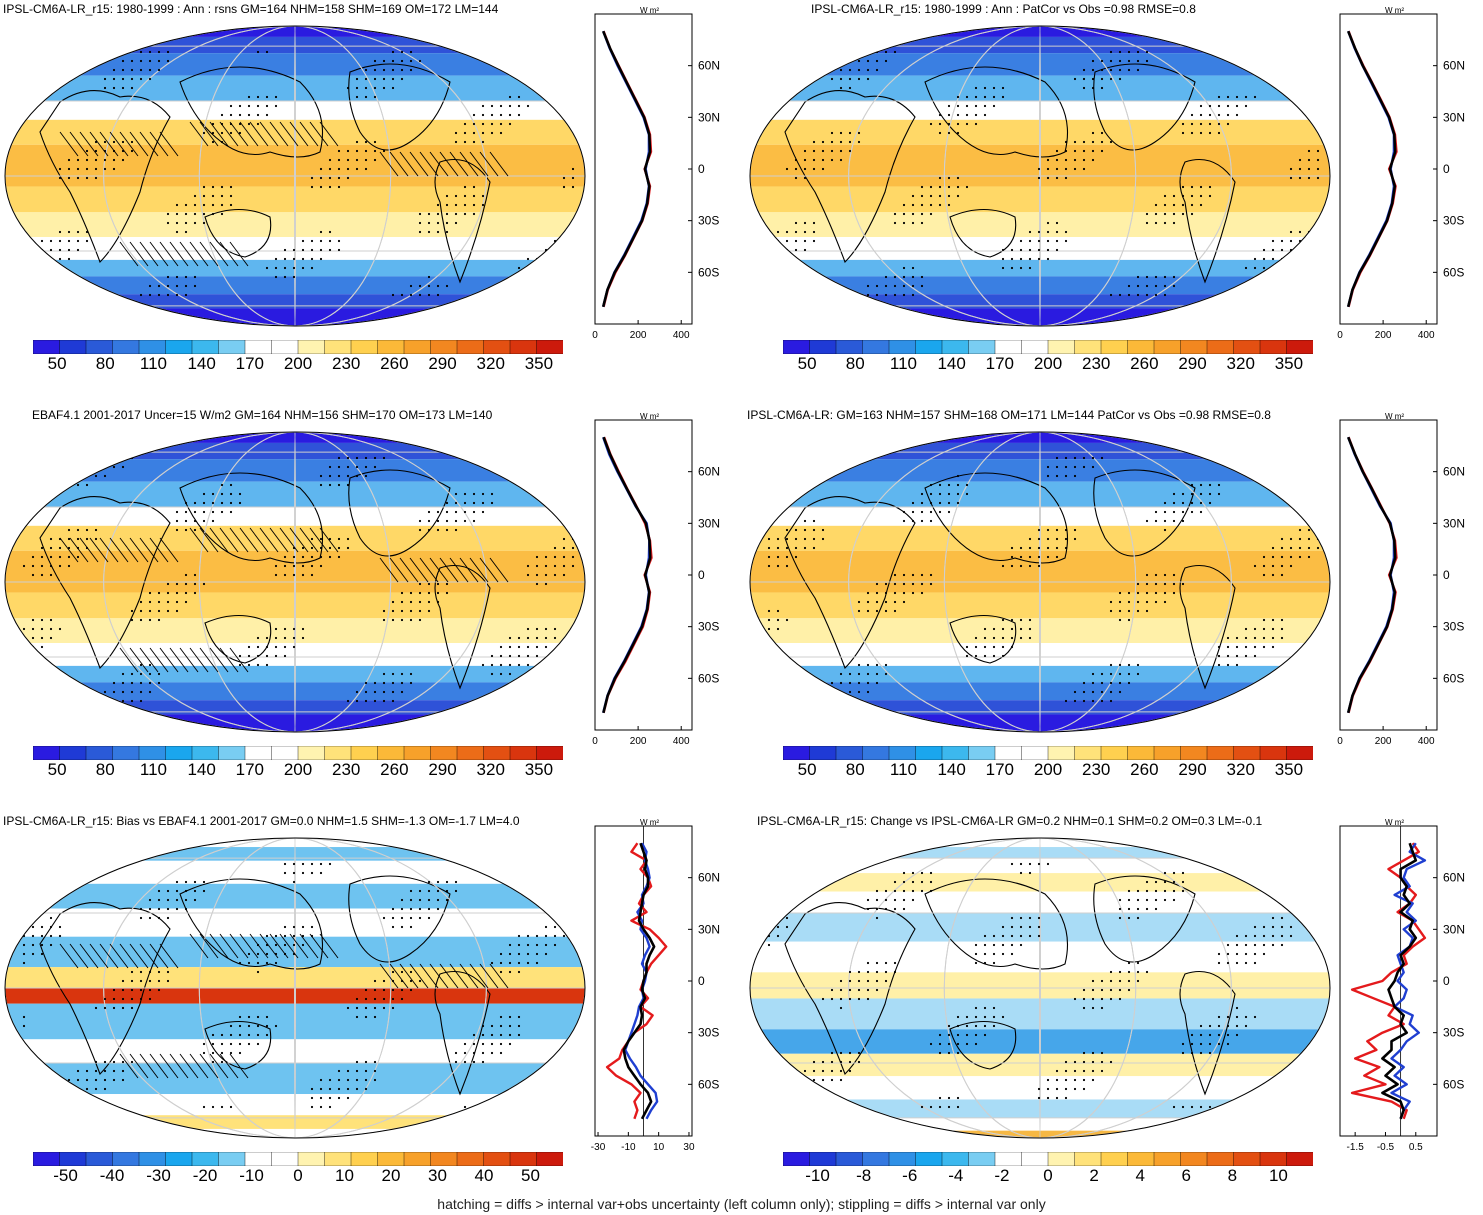  What do you see at coordinates (701, 981) in the screenshot?
I see `lat-tick-label: 0` at bounding box center [701, 981].